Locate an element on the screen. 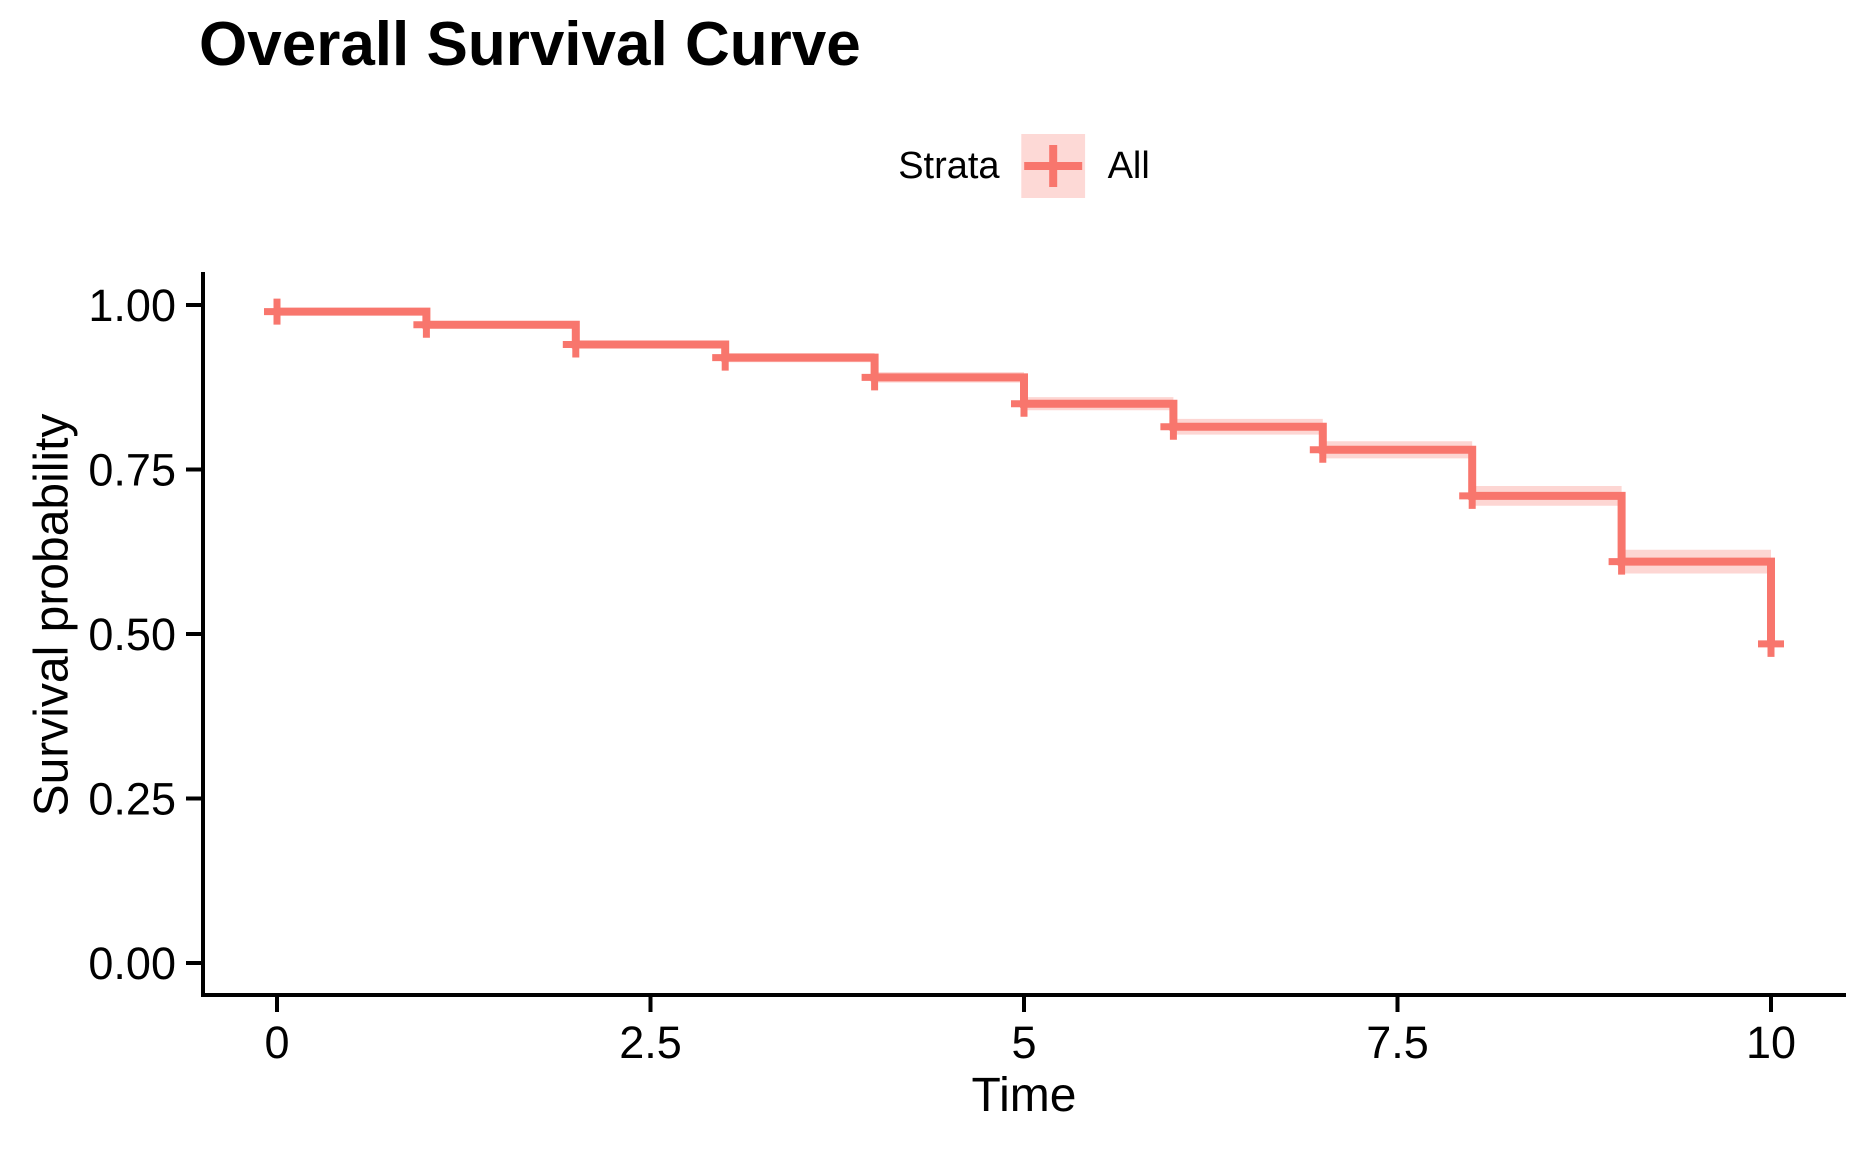 The width and height of the screenshot is (1872, 1152). x-tick-label: 0 is located at coordinates (276, 1042).